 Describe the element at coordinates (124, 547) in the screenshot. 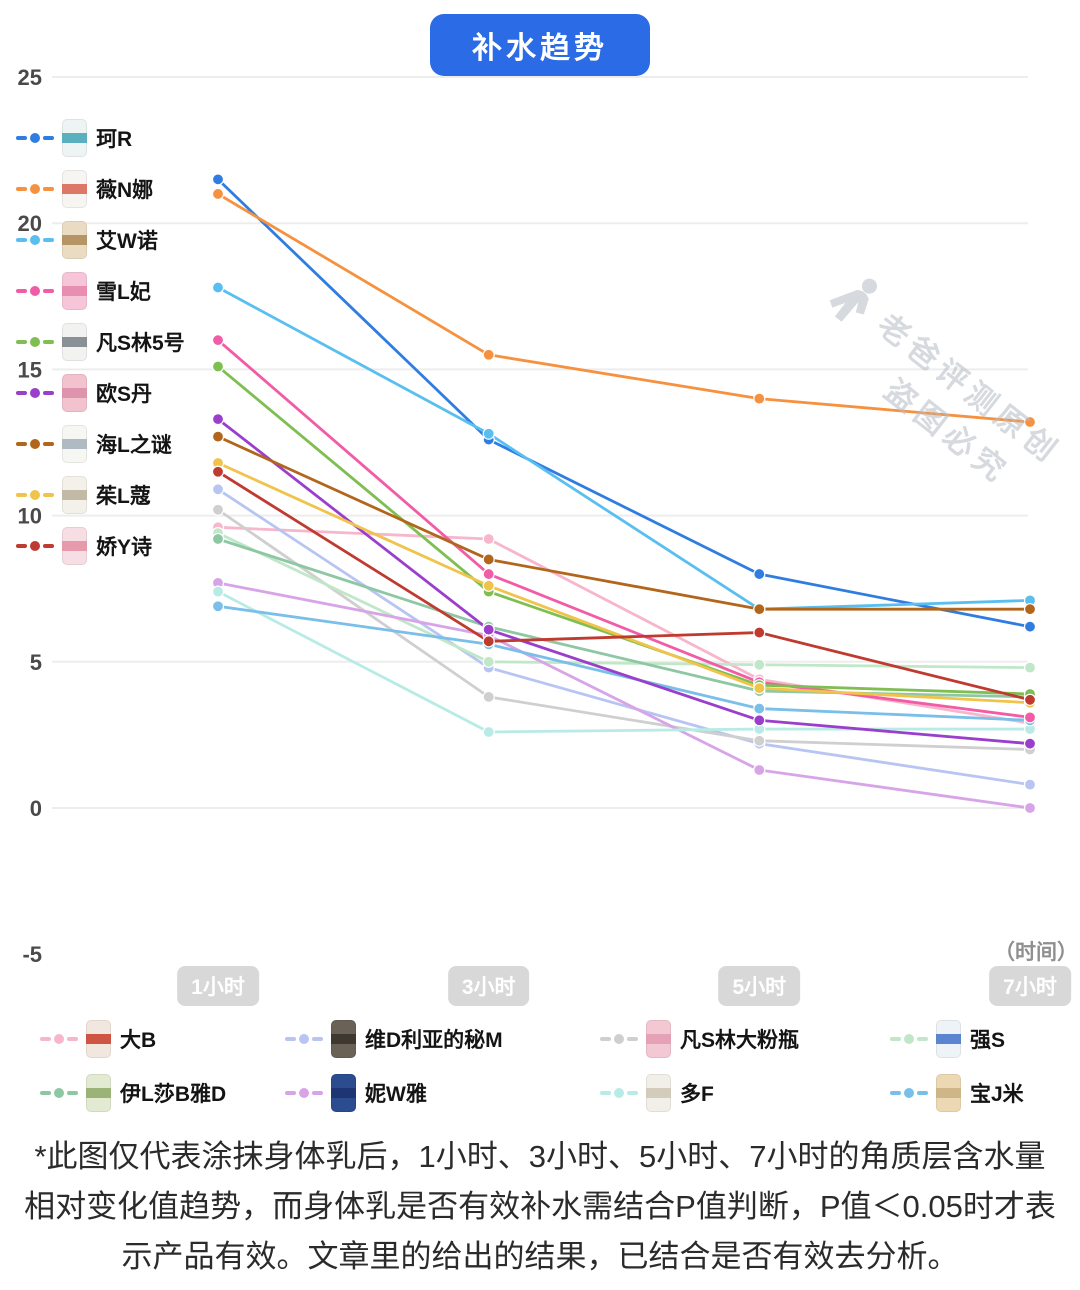

I see `legend-label: 娇Y诗` at that location.